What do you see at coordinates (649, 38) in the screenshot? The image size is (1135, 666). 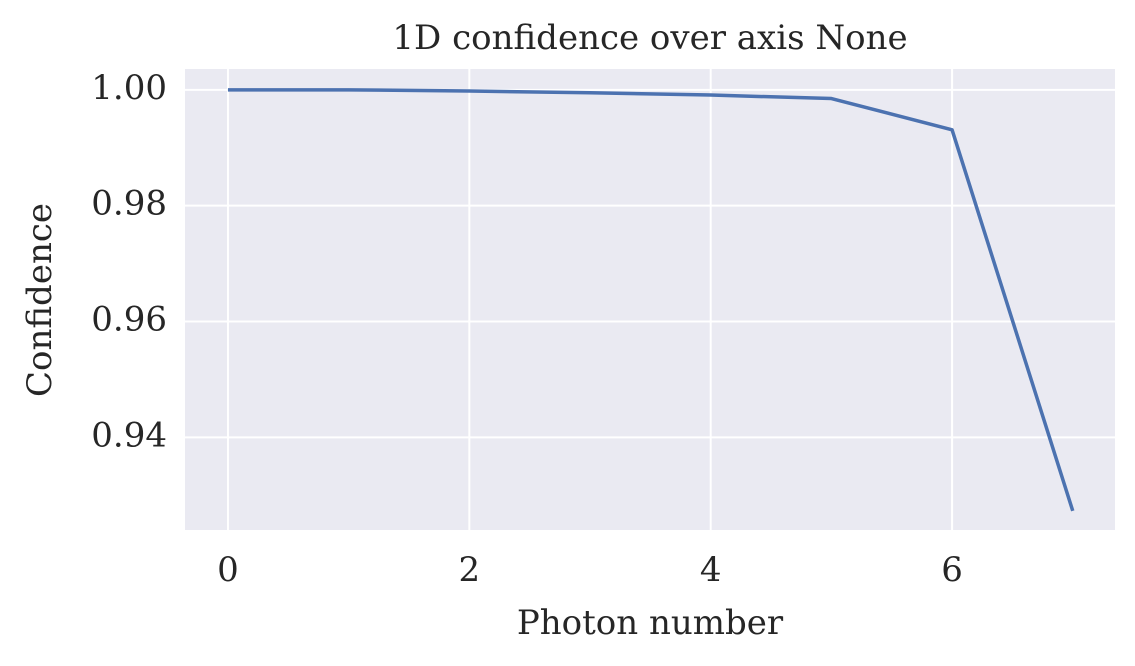 I see `chart-title: 1D confidence over axis None` at bounding box center [649, 38].